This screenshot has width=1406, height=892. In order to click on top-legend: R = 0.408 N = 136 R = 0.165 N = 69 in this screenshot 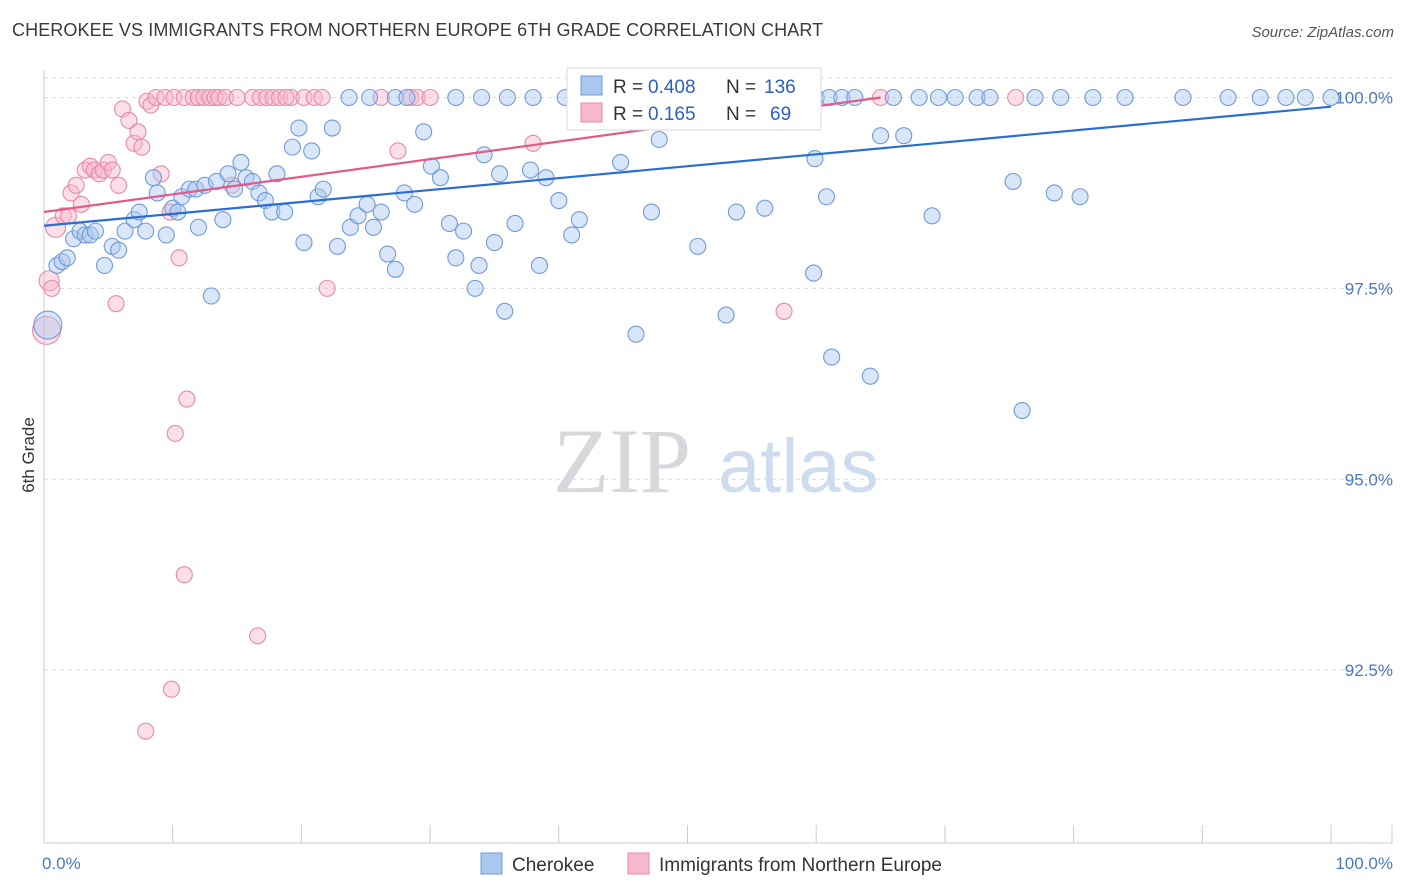, I will do `click(694, 99)`.